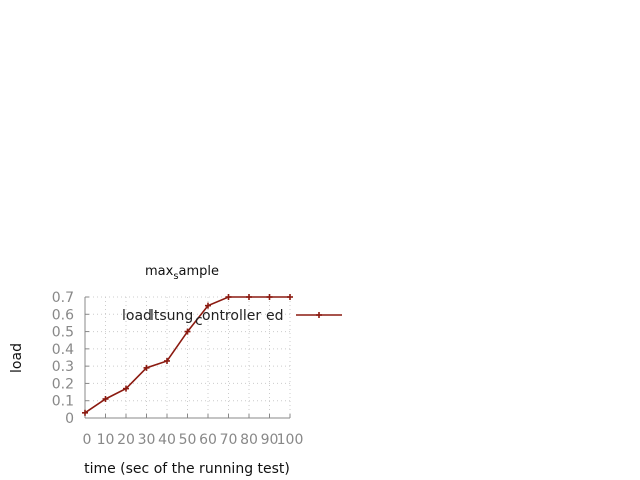 The height and width of the screenshot is (480, 640). Describe the element at coordinates (106, 440) in the screenshot. I see `x-tick-label: 10` at that location.